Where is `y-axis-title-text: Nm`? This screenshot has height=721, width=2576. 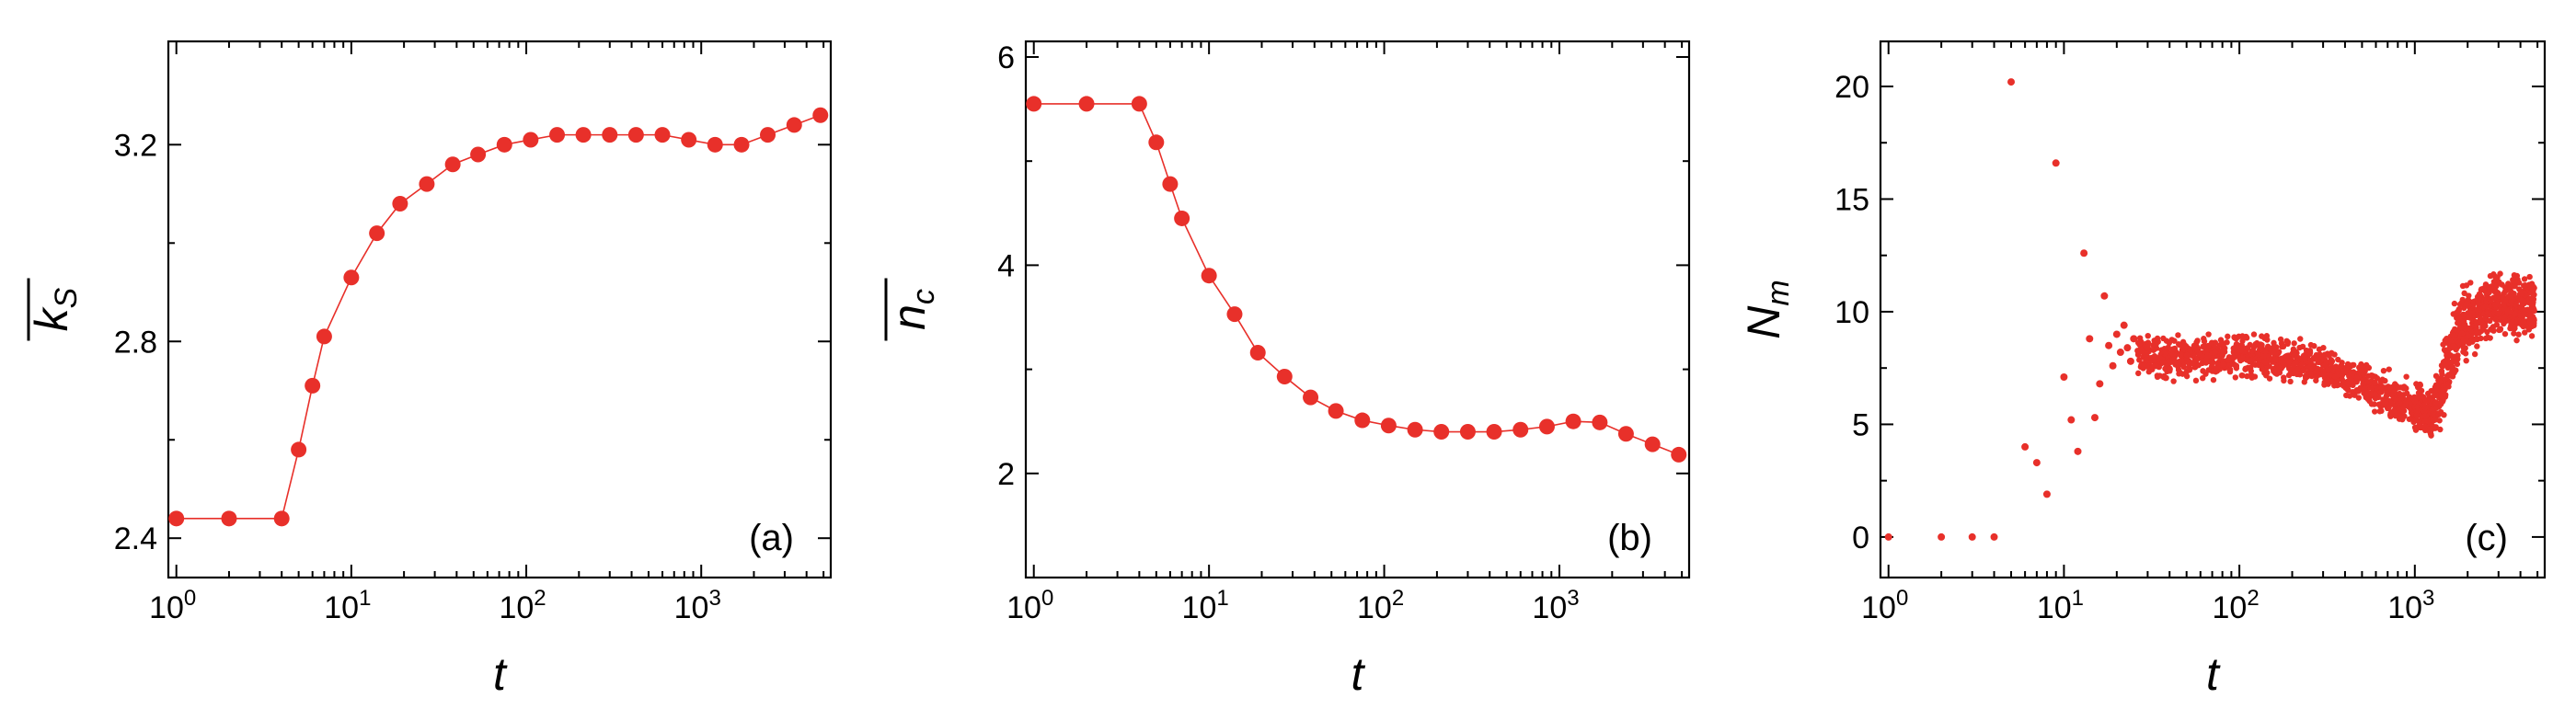 y-axis-title-text: Nm is located at coordinates (1767, 309).